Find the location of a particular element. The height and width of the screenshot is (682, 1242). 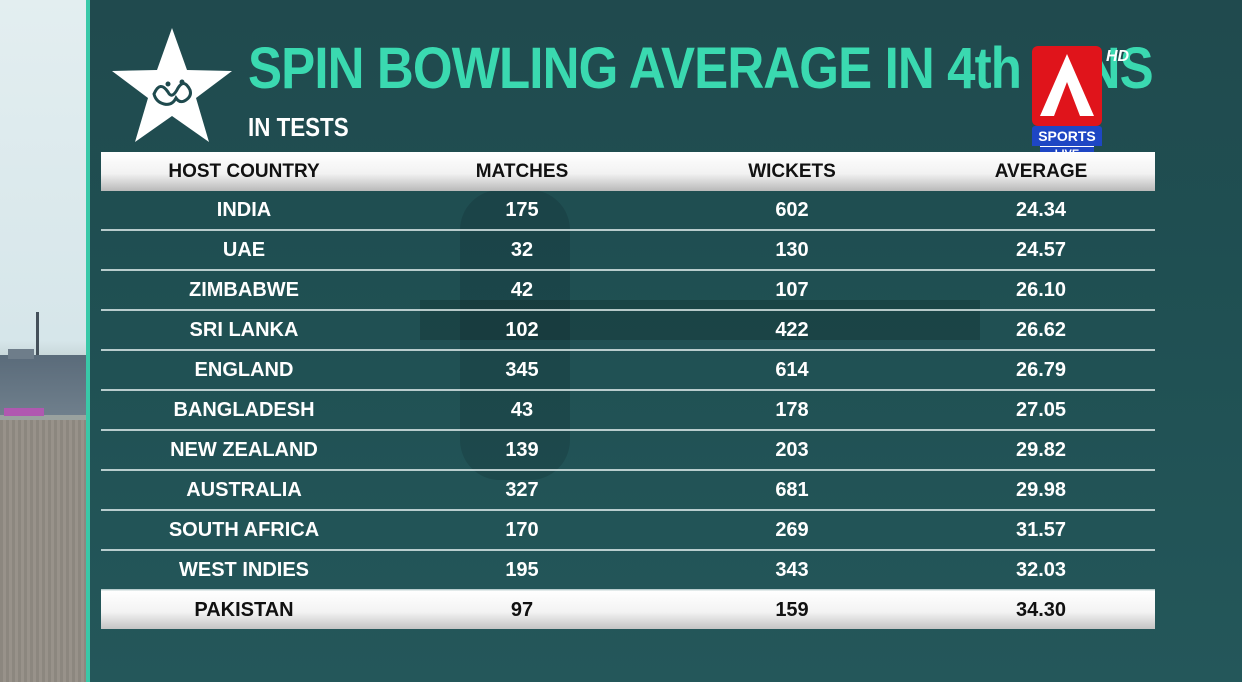

table-row: SOUTH AFRICA 170 269 31.57 is located at coordinates (628, 530).